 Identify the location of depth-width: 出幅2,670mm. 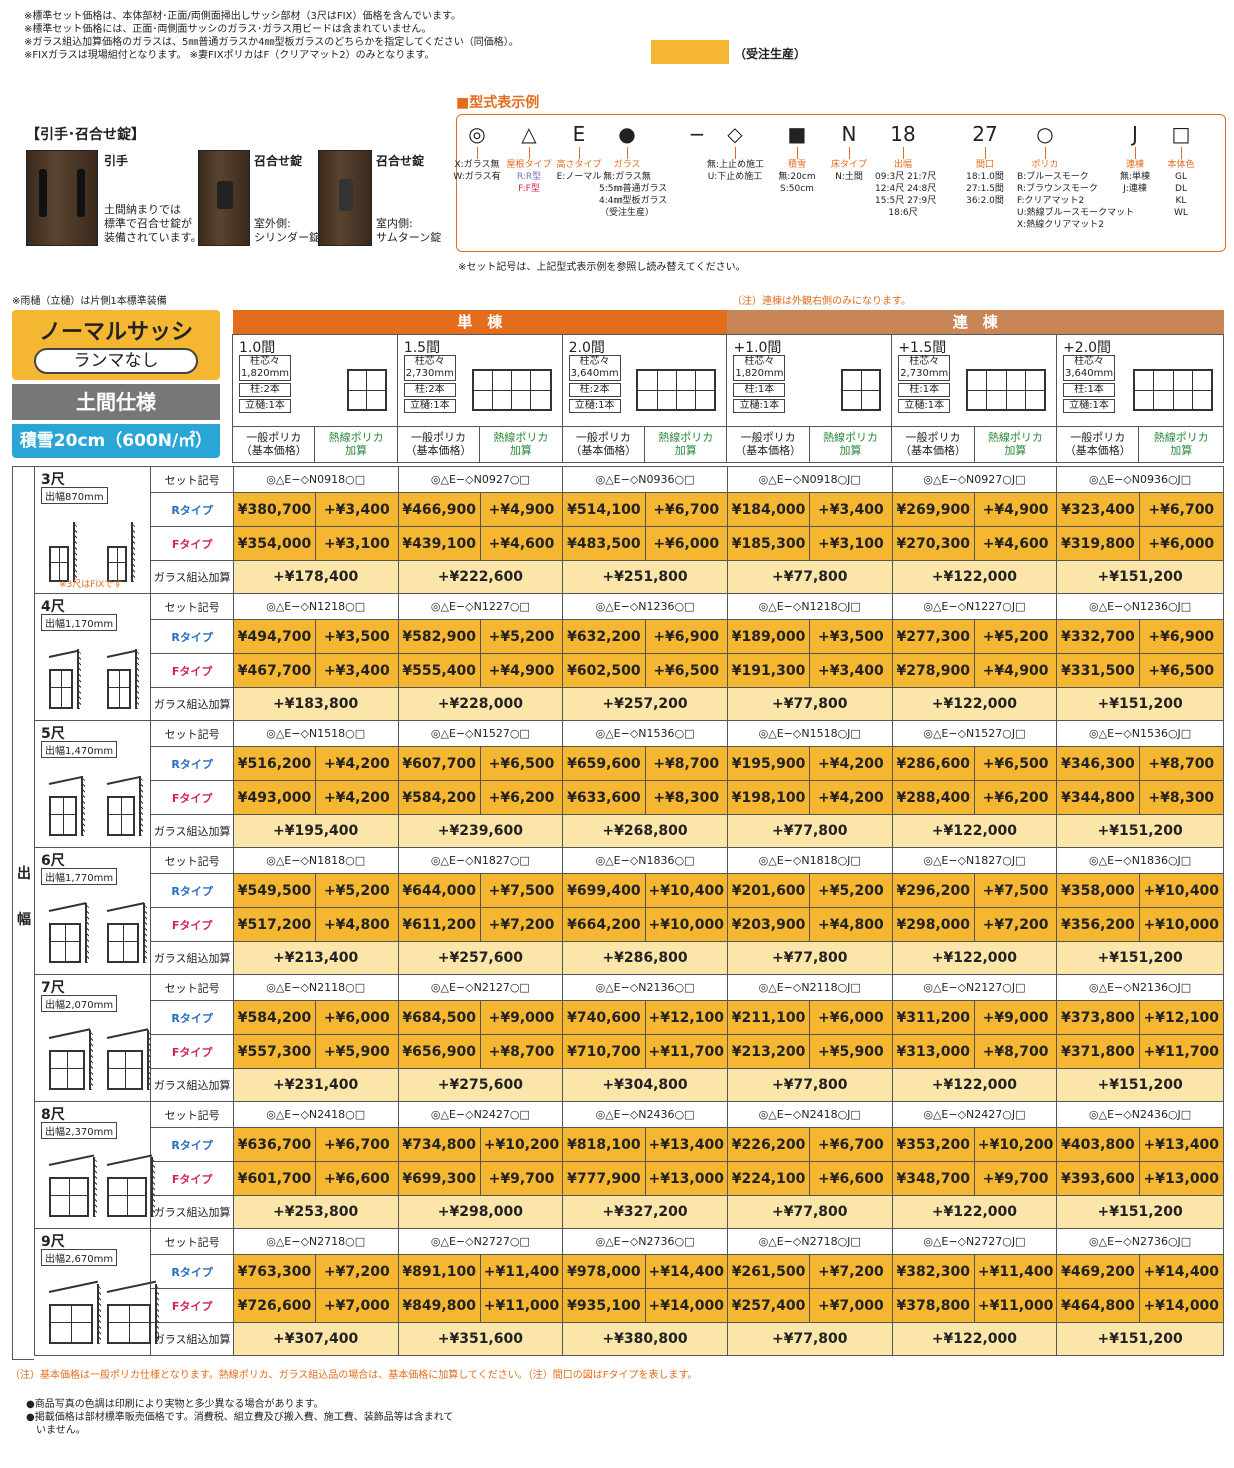
(79, 1257).